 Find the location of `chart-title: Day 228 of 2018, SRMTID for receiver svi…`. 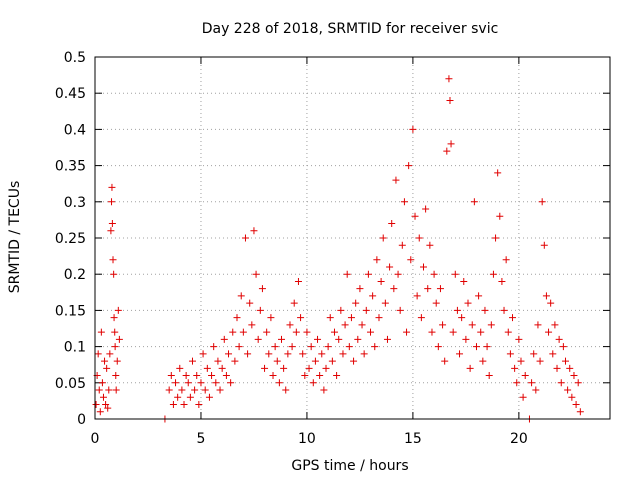

chart-title: Day 228 of 2018, SRMTID for receiver svi… is located at coordinates (350, 29).